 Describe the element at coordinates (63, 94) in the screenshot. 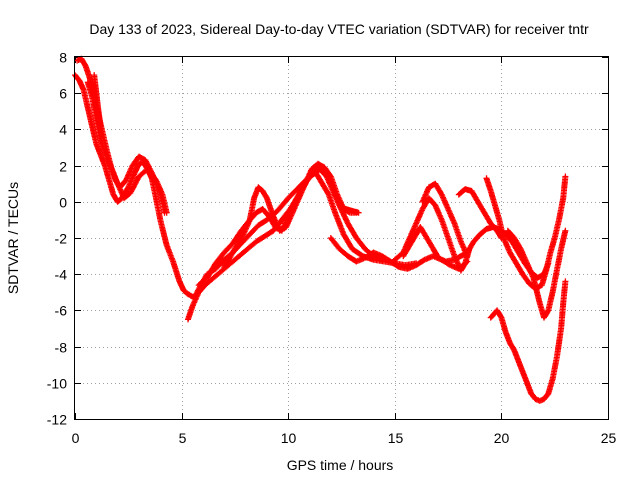

I see `y-tick-label: 6` at that location.